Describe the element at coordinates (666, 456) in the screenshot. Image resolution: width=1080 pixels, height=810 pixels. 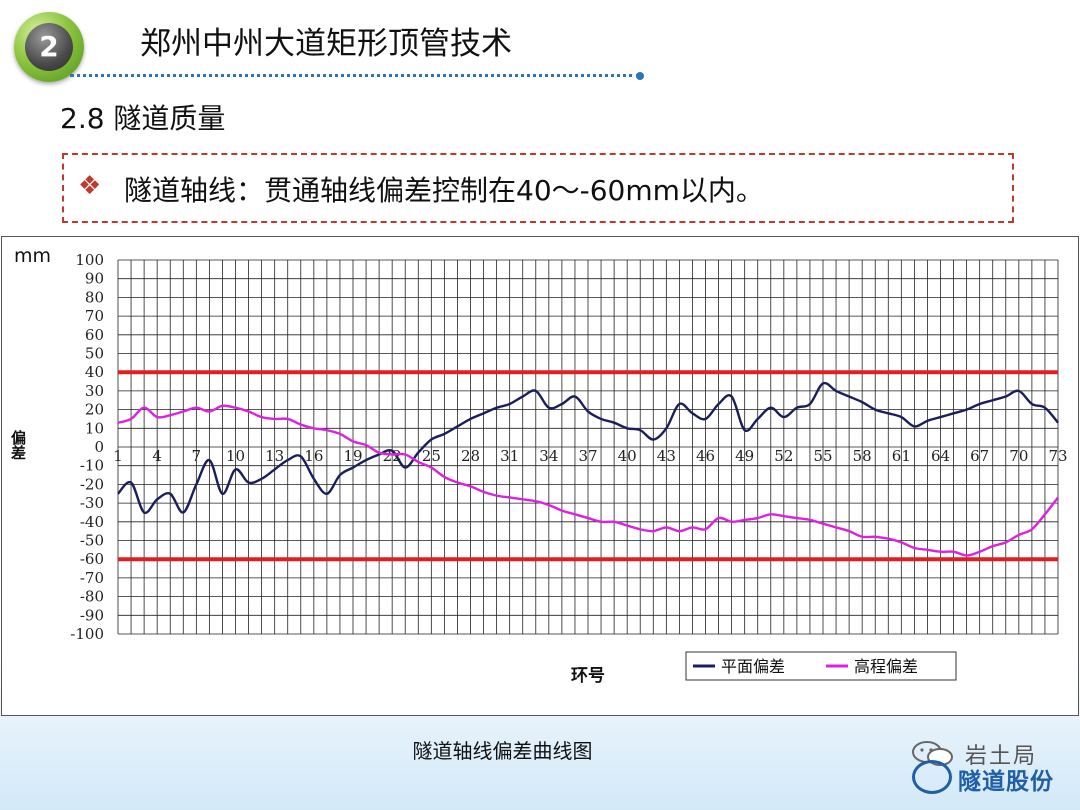
I see `x-tick-label: 43` at that location.